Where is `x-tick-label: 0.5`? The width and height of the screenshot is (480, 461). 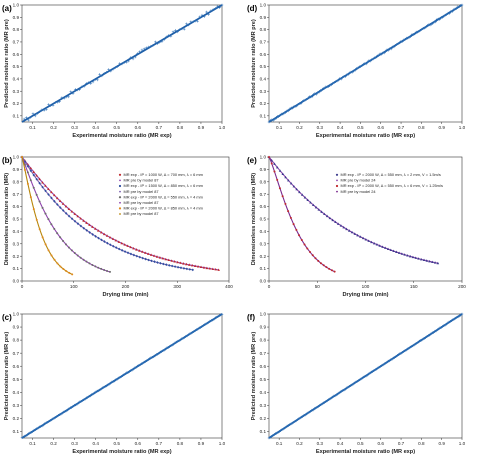
x-tick-label: 0.5 is located at coordinates (117, 443).